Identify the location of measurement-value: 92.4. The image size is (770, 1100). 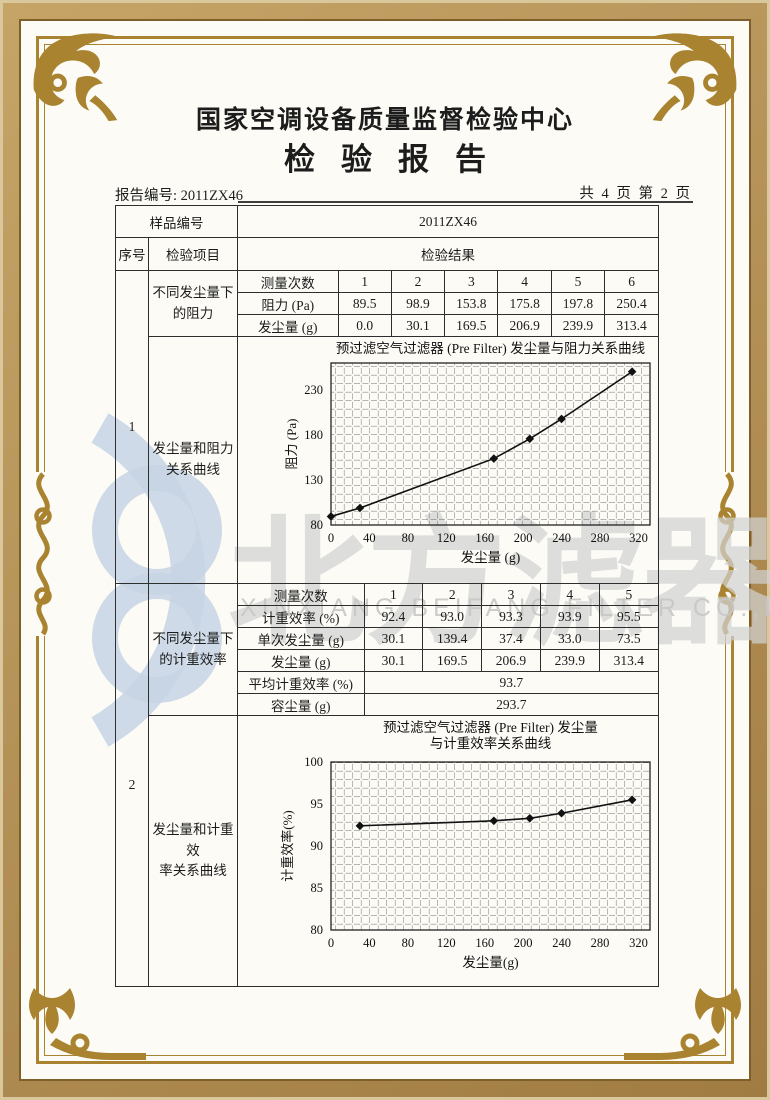
(393, 616).